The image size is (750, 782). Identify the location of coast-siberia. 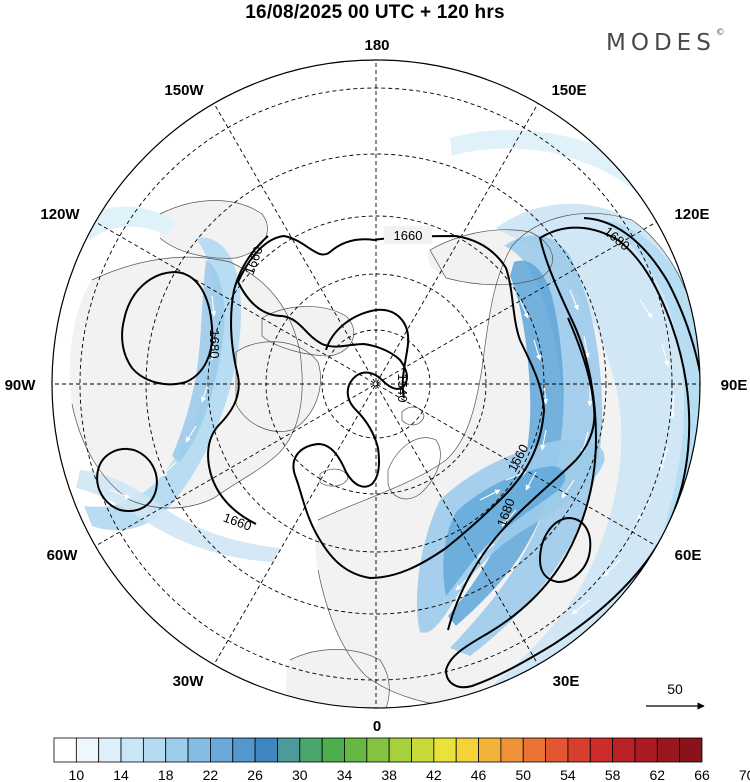
(491, 257).